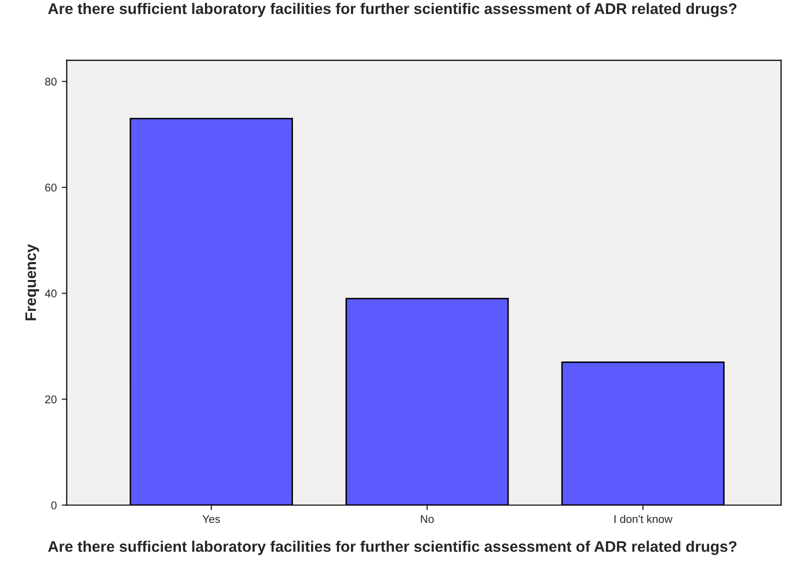 This screenshot has height=574, width=785. I want to click on y-tick-label: 80, so click(51, 82).